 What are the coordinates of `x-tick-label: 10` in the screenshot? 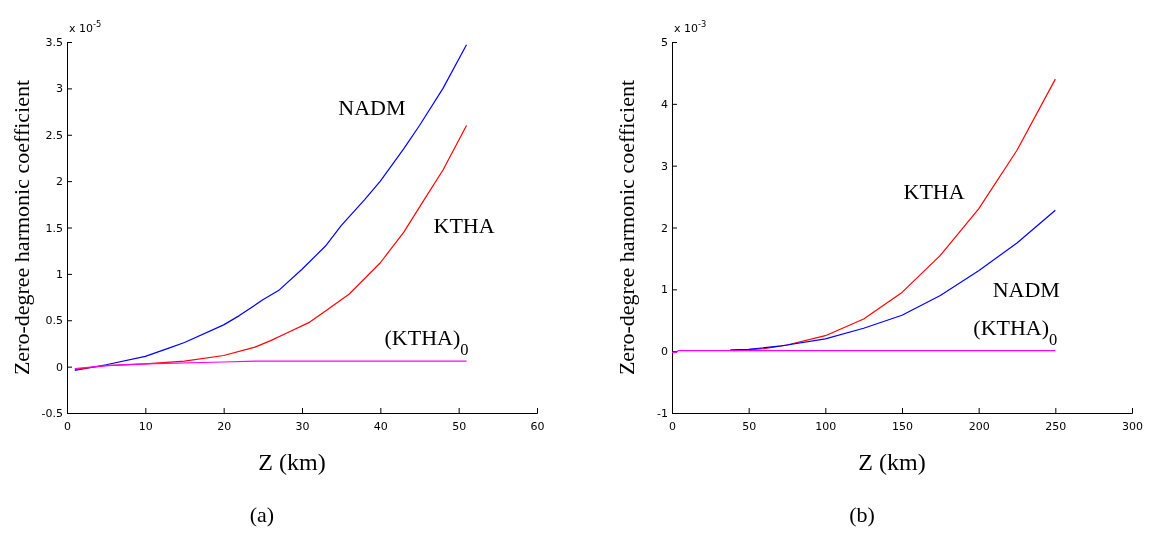 It's located at (145, 426).